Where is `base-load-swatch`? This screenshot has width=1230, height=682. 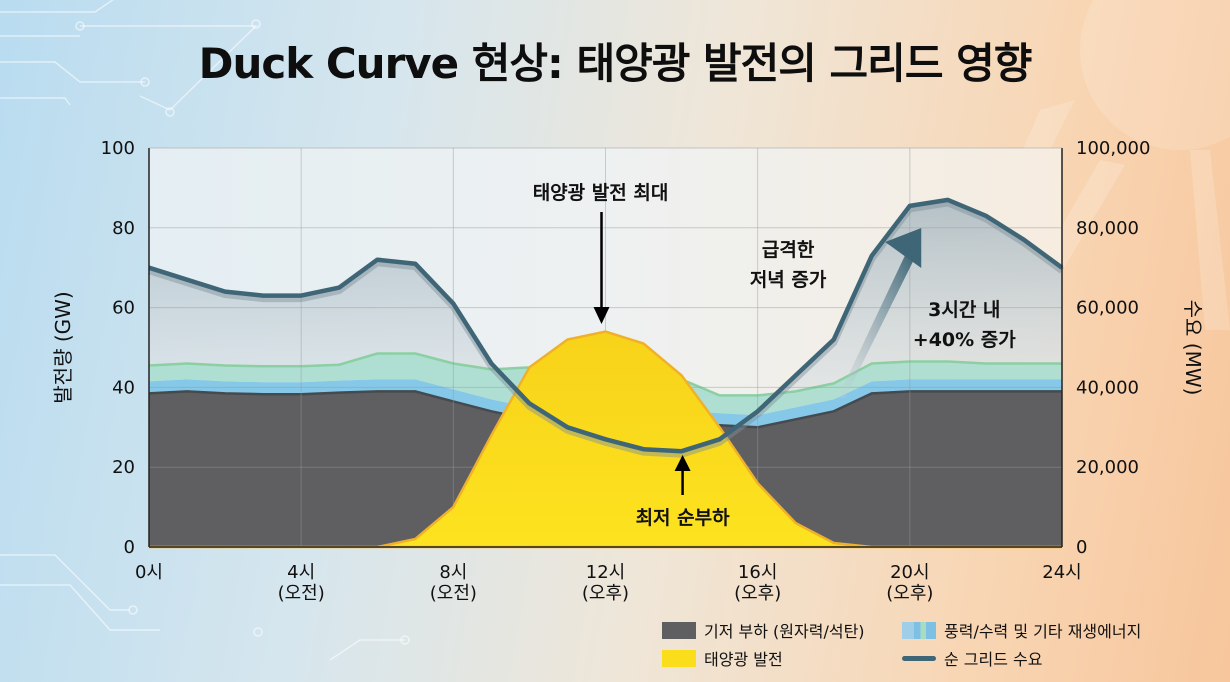 base-load-swatch is located at coordinates (679, 630).